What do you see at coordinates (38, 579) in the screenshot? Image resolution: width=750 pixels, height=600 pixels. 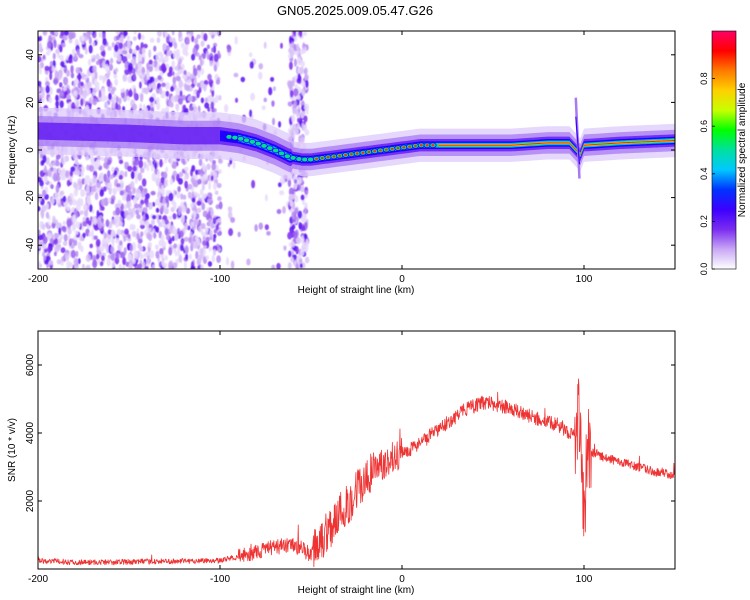 I see `x-tick-label: -200` at bounding box center [38, 579].